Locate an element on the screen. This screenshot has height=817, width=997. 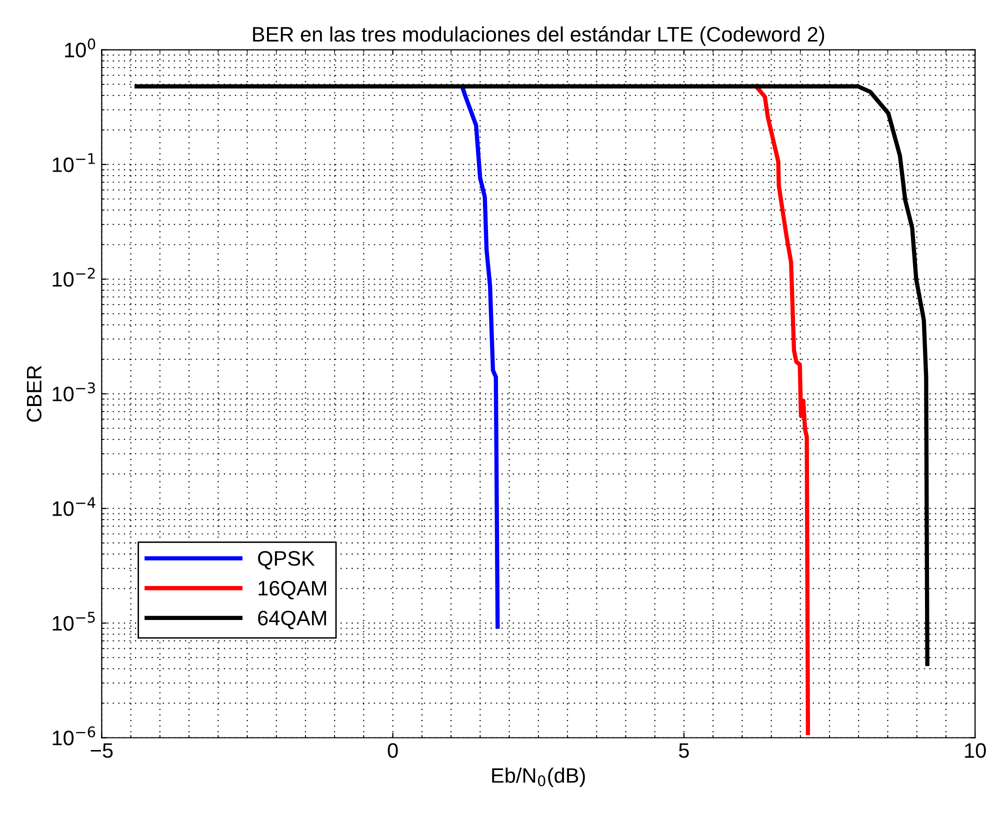
x-tick-label: 10 is located at coordinates (975, 750).